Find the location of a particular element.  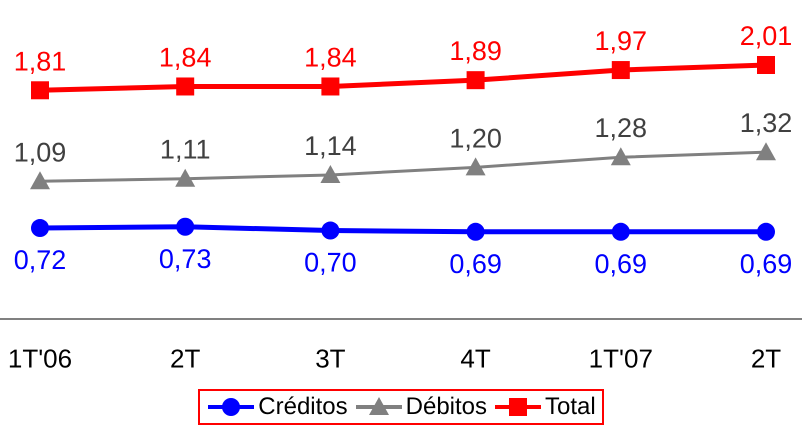

data-label: 2,01 is located at coordinates (766, 36).